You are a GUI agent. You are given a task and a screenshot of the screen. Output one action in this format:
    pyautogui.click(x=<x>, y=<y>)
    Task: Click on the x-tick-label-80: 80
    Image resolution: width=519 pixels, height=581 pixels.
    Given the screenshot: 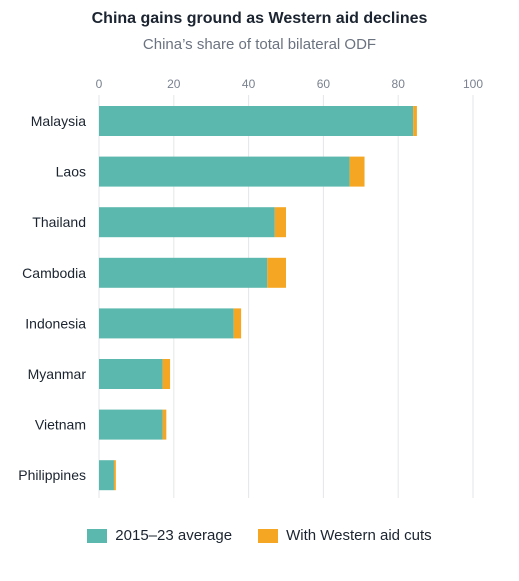 What is the action you would take?
    pyautogui.click(x=399, y=84)
    